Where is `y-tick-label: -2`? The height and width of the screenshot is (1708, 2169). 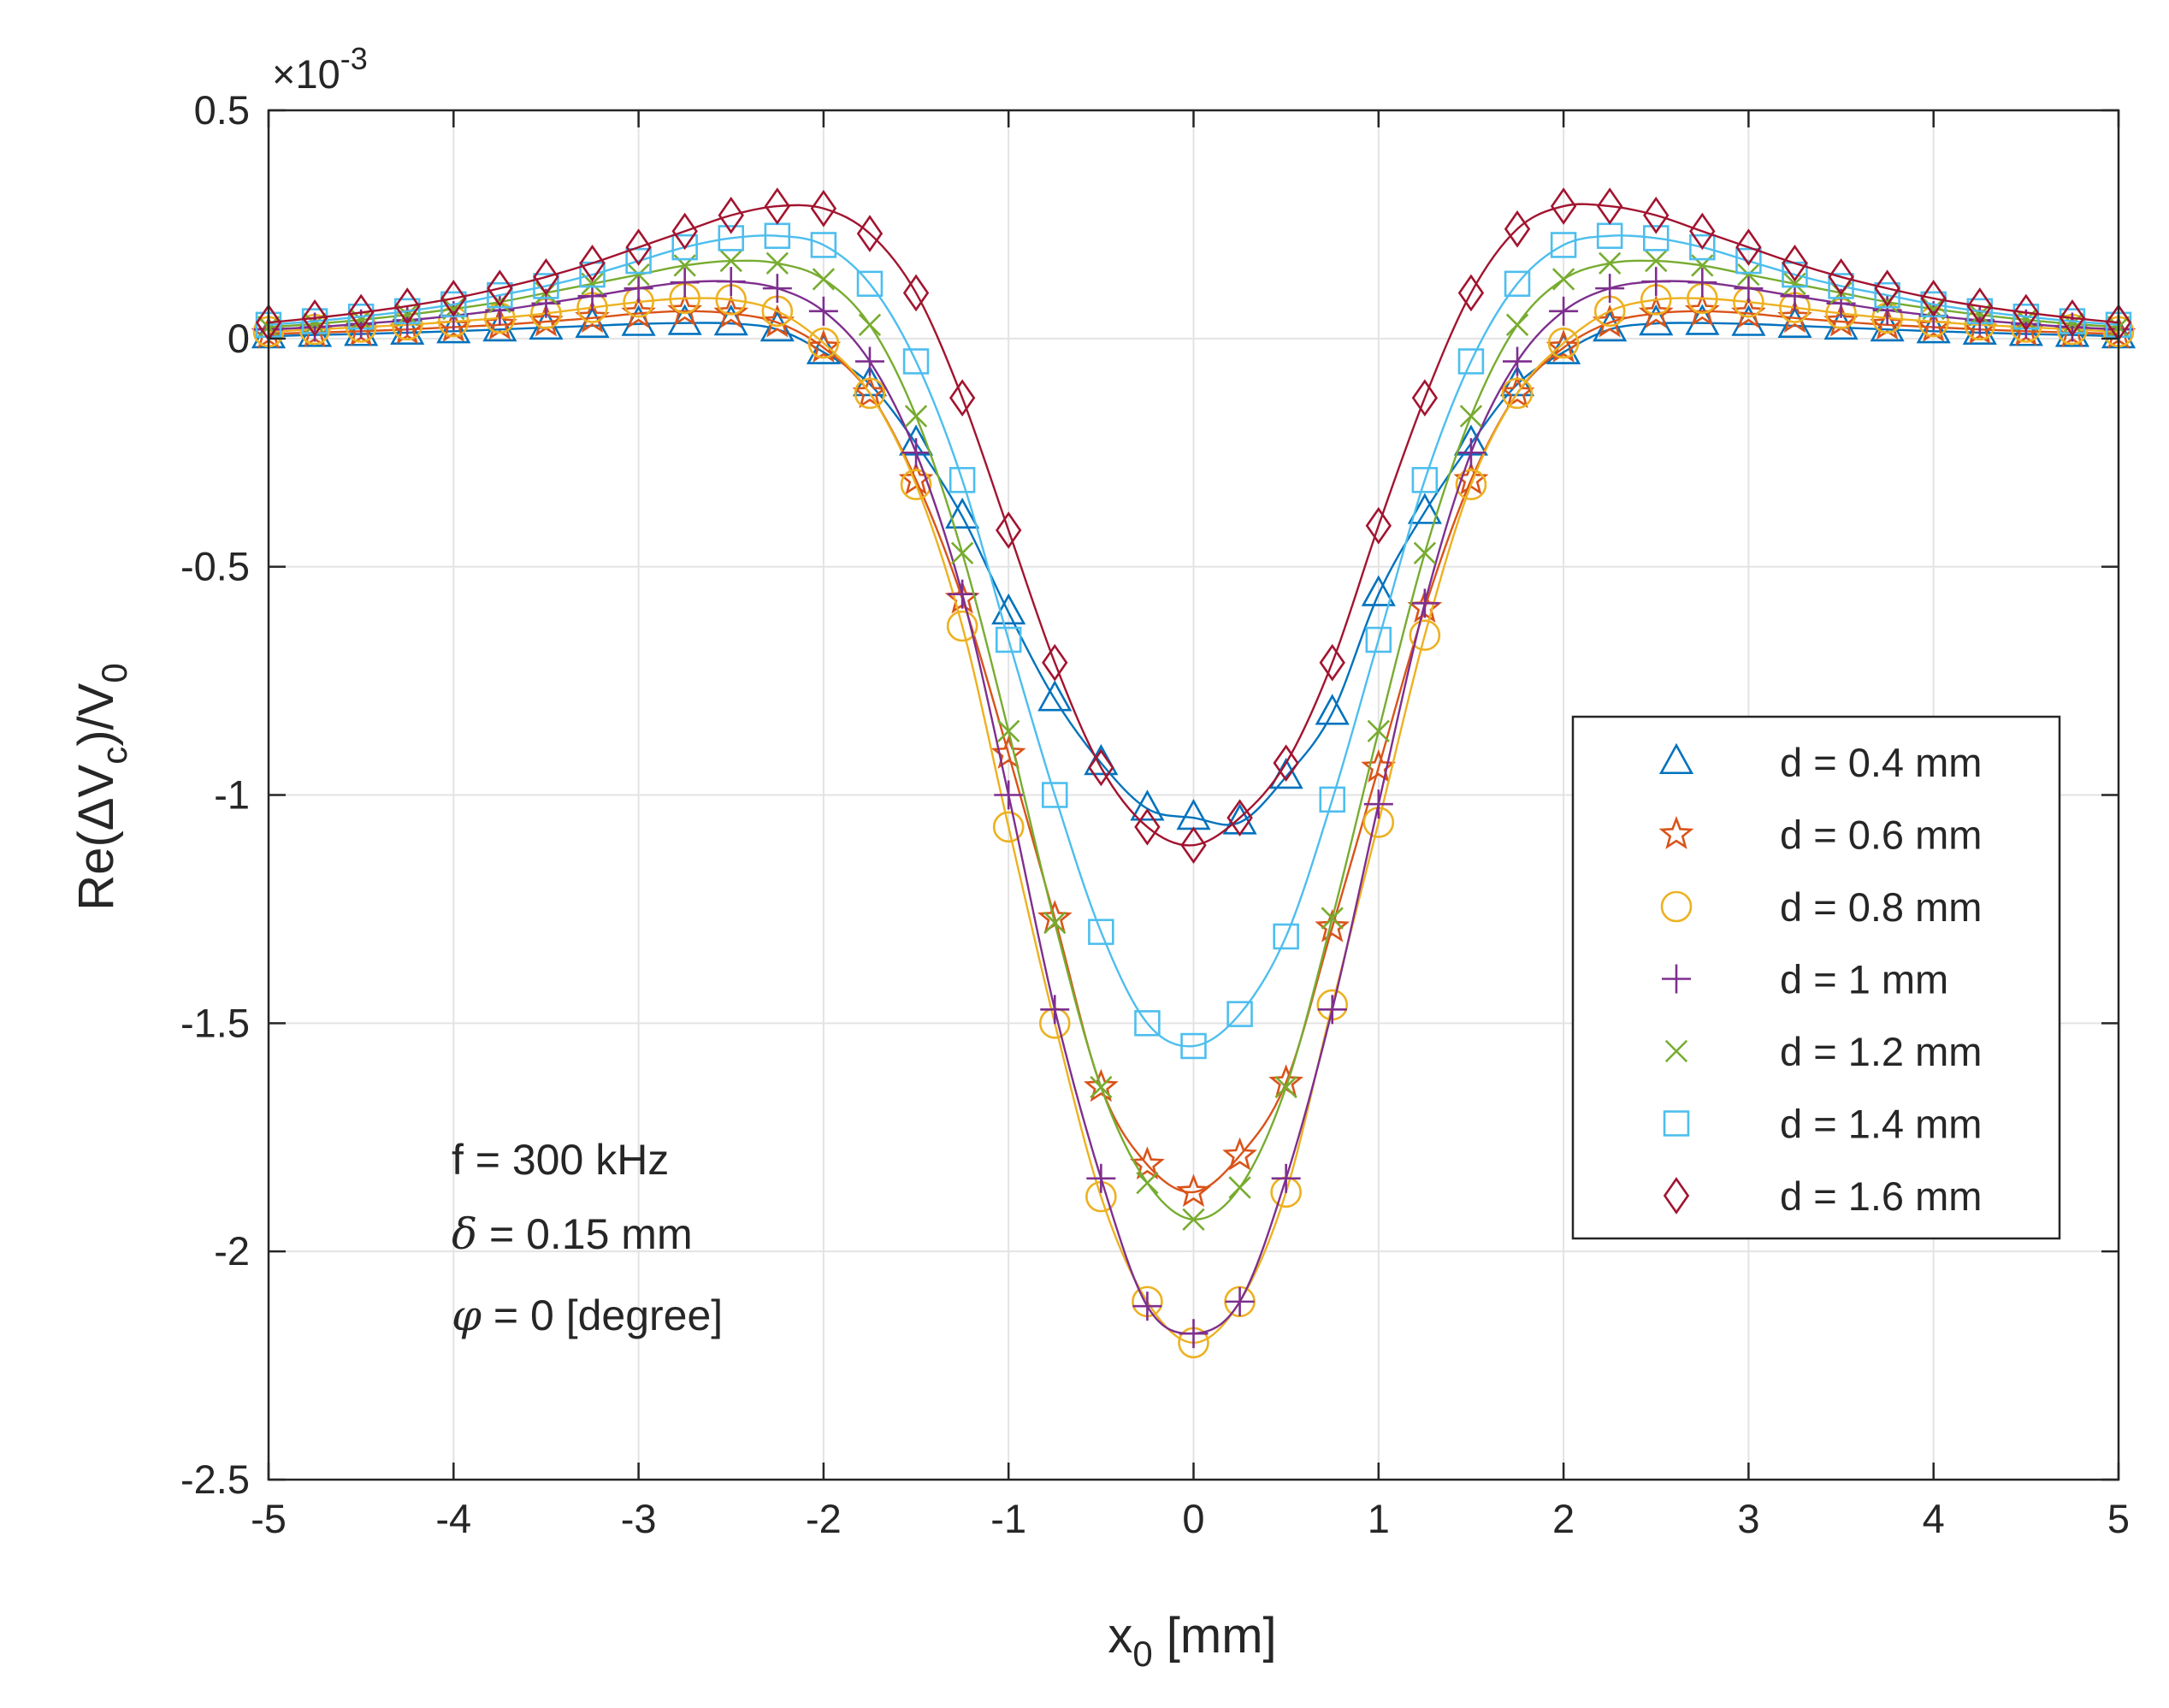 y-tick-label: -2 is located at coordinates (232, 1251).